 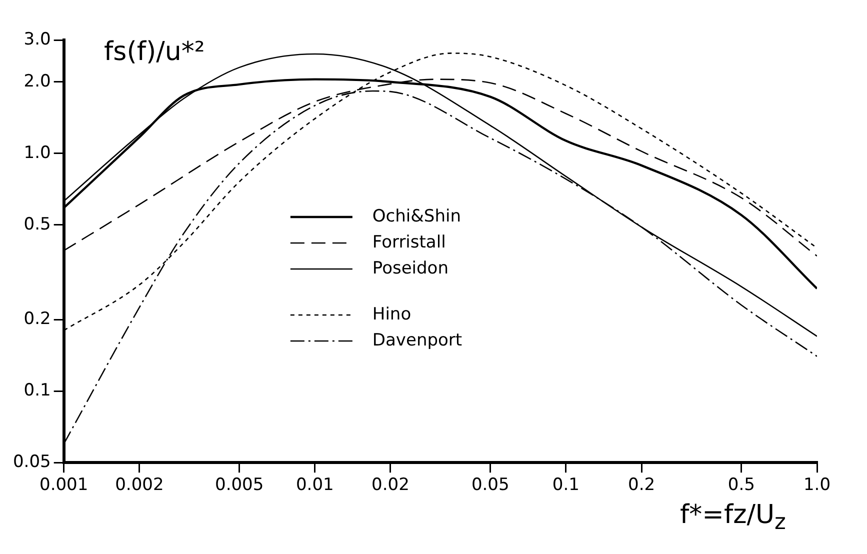 I want to click on x-tick-label: 0.005, so click(x=239, y=485).